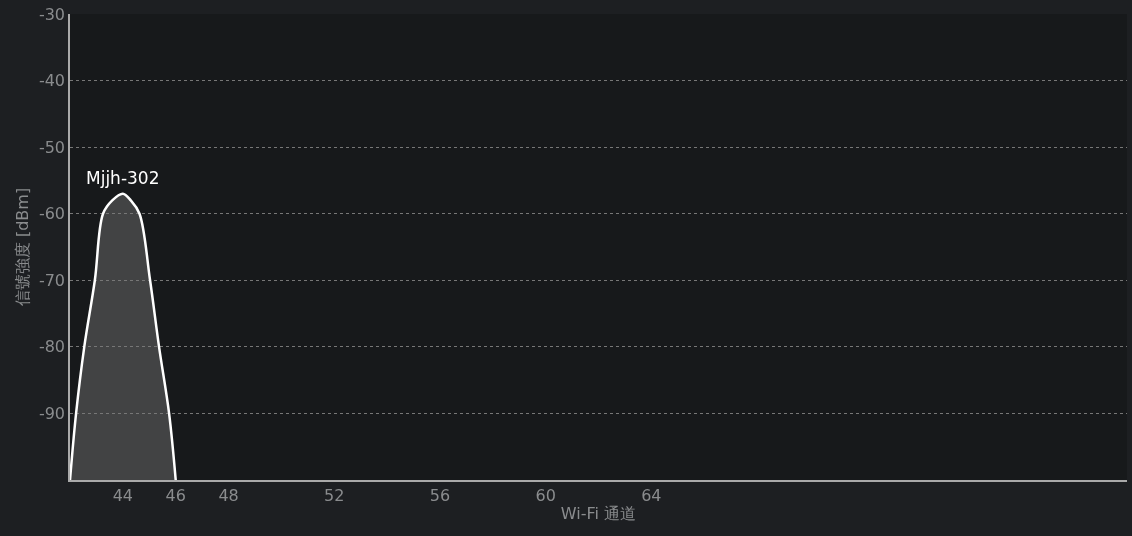  What do you see at coordinates (651, 495) in the screenshot?
I see `x-tick-label: 64` at bounding box center [651, 495].